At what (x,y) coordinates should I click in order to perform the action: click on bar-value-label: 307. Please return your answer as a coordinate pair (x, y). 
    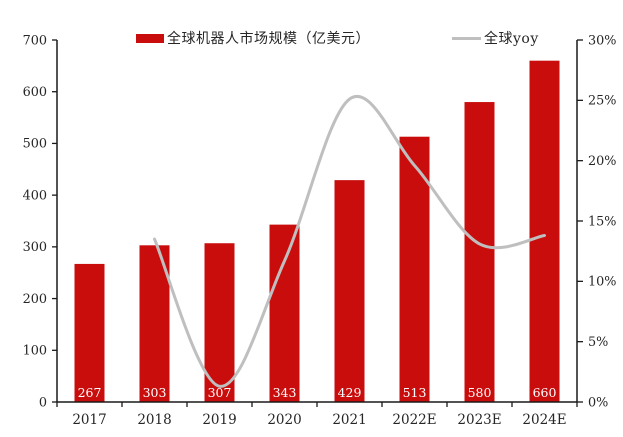
    Looking at the image, I should click on (220, 392).